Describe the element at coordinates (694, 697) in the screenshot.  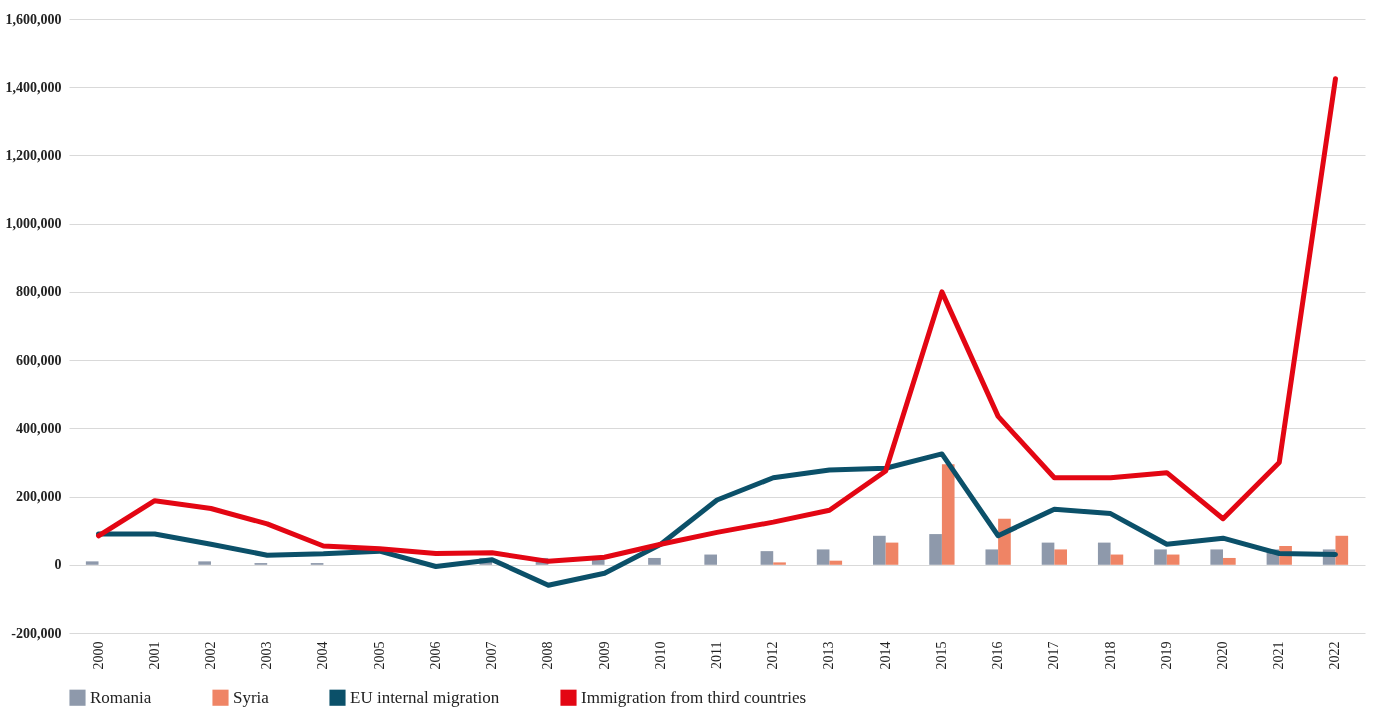
I see `legend-label: Immigration from third countries` at that location.